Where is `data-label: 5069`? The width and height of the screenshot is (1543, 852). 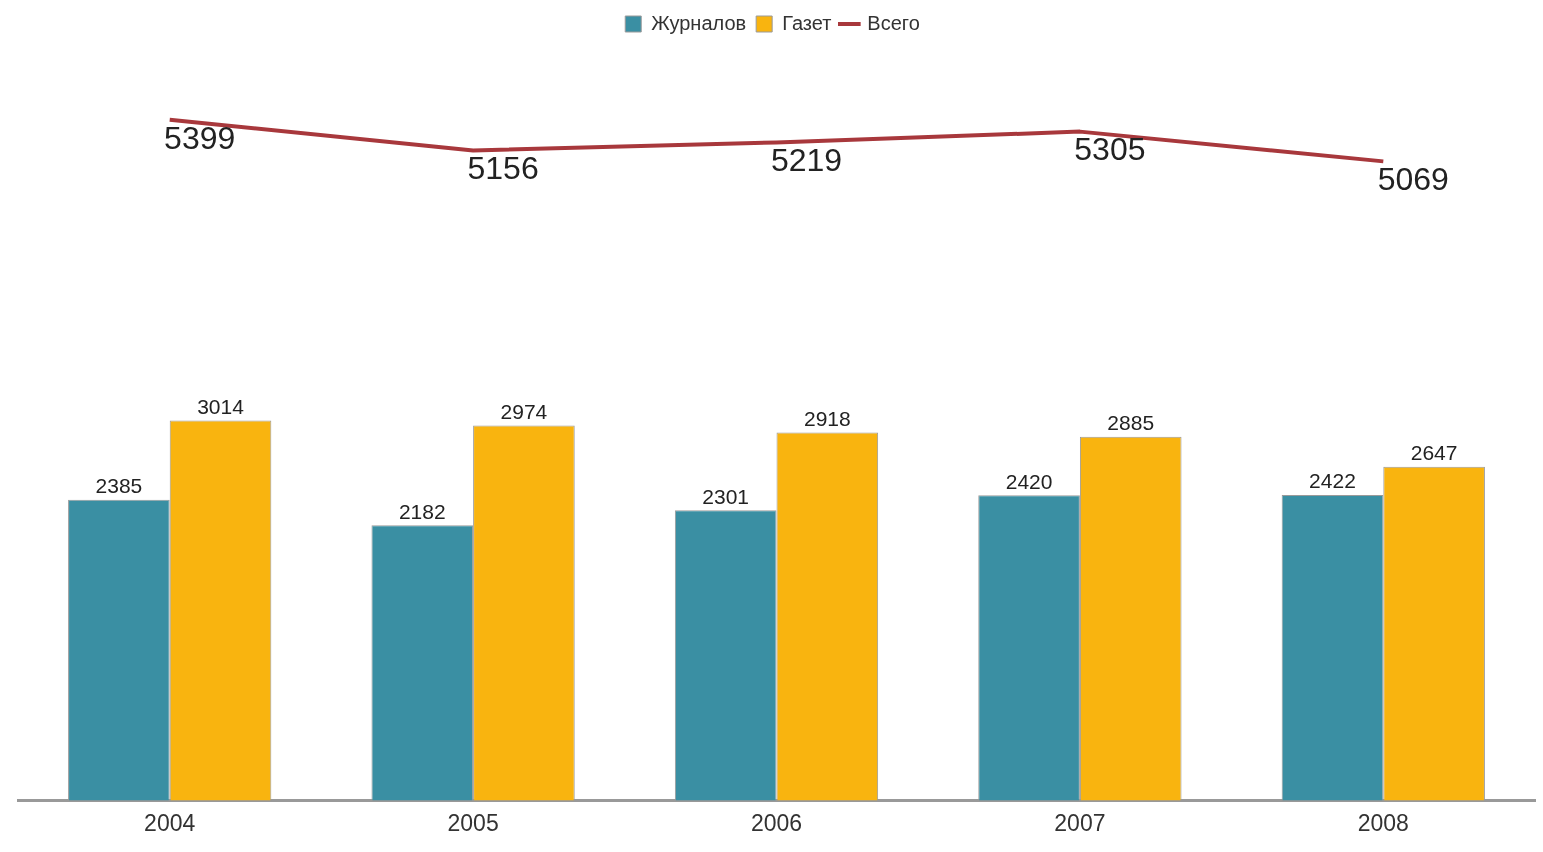
data-label: 5069 is located at coordinates (1413, 179).